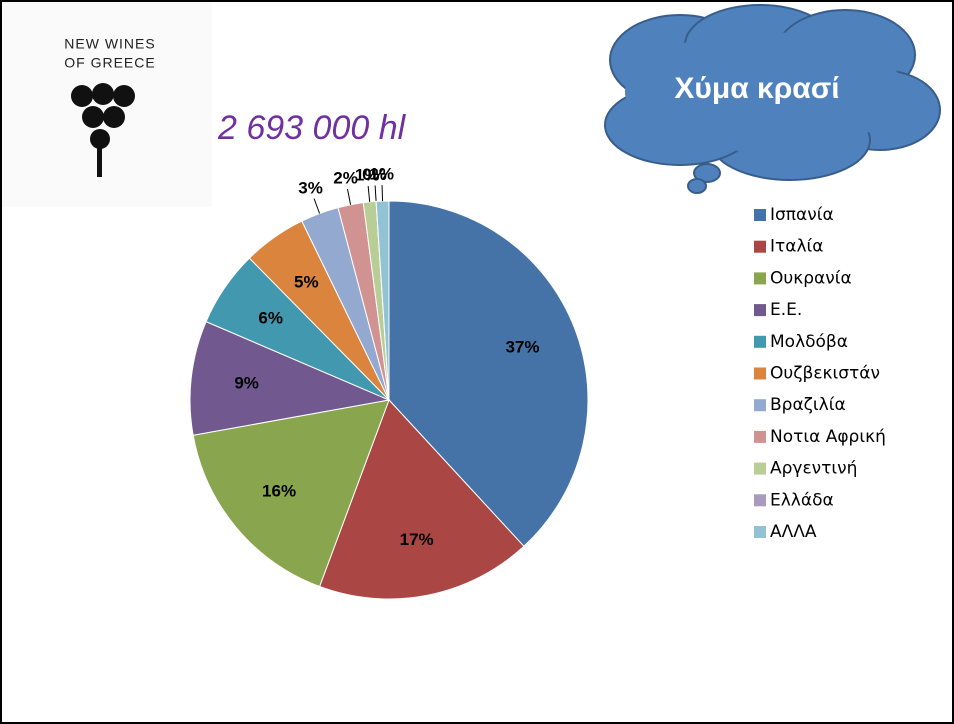  What do you see at coordinates (246, 382) in the screenshot?
I see `data-label: 9%` at bounding box center [246, 382].